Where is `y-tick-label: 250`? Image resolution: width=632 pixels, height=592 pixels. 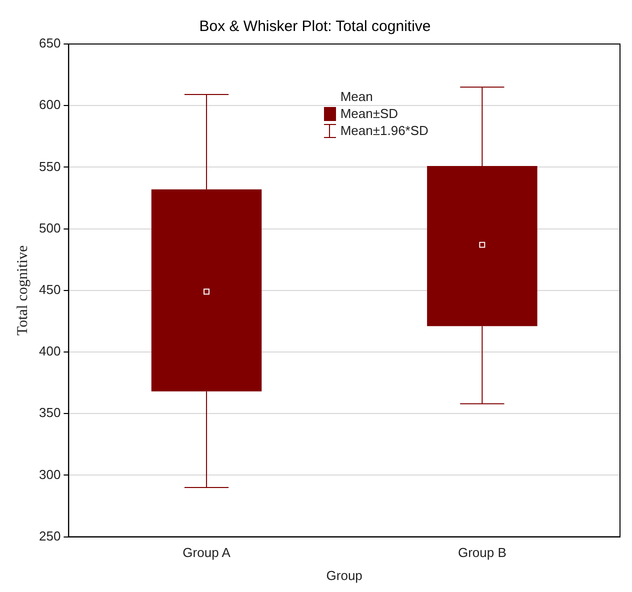 y-tick-label: 250 is located at coordinates (49, 536).